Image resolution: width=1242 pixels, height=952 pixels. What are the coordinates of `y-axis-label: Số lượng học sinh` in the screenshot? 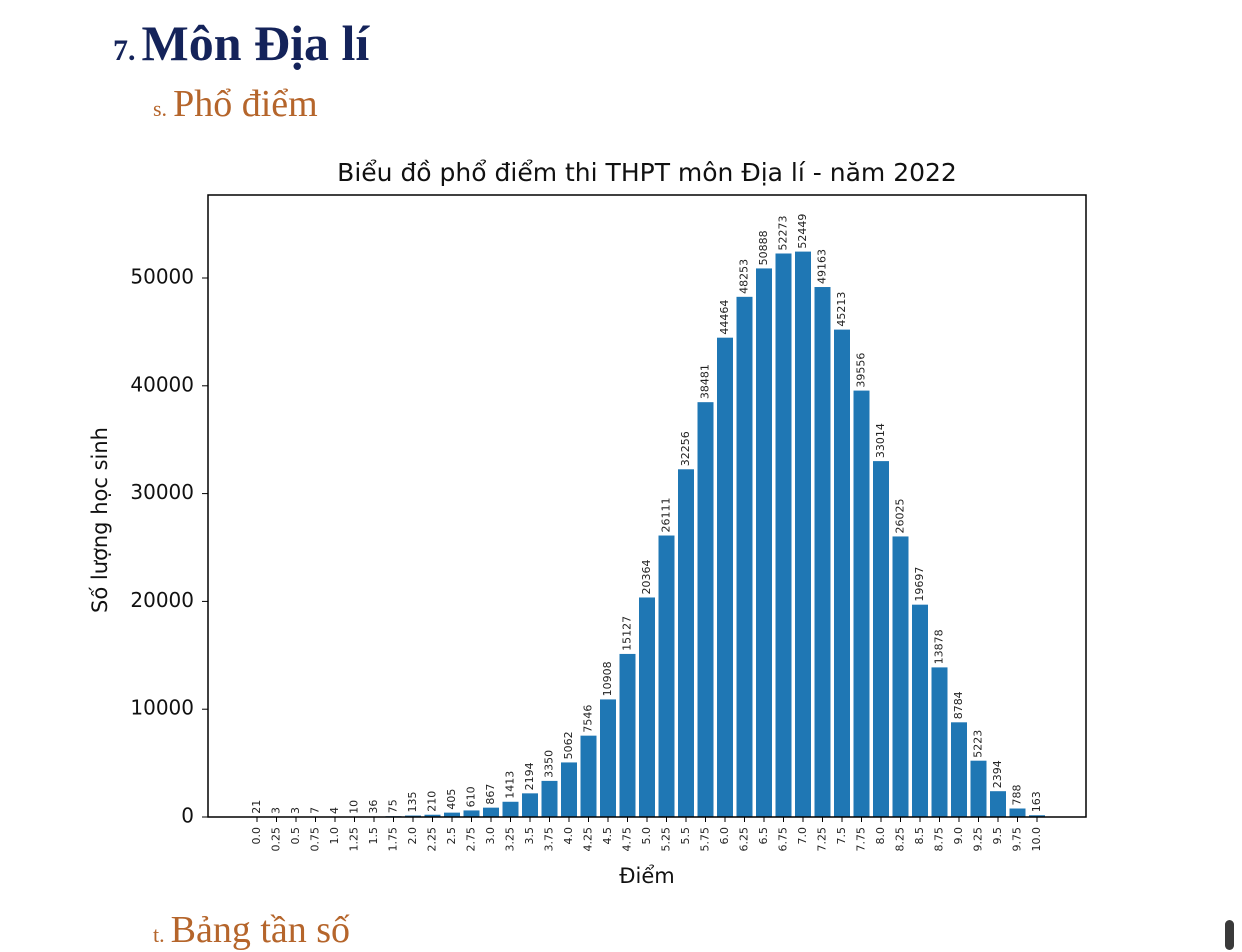 It's located at (100, 520).